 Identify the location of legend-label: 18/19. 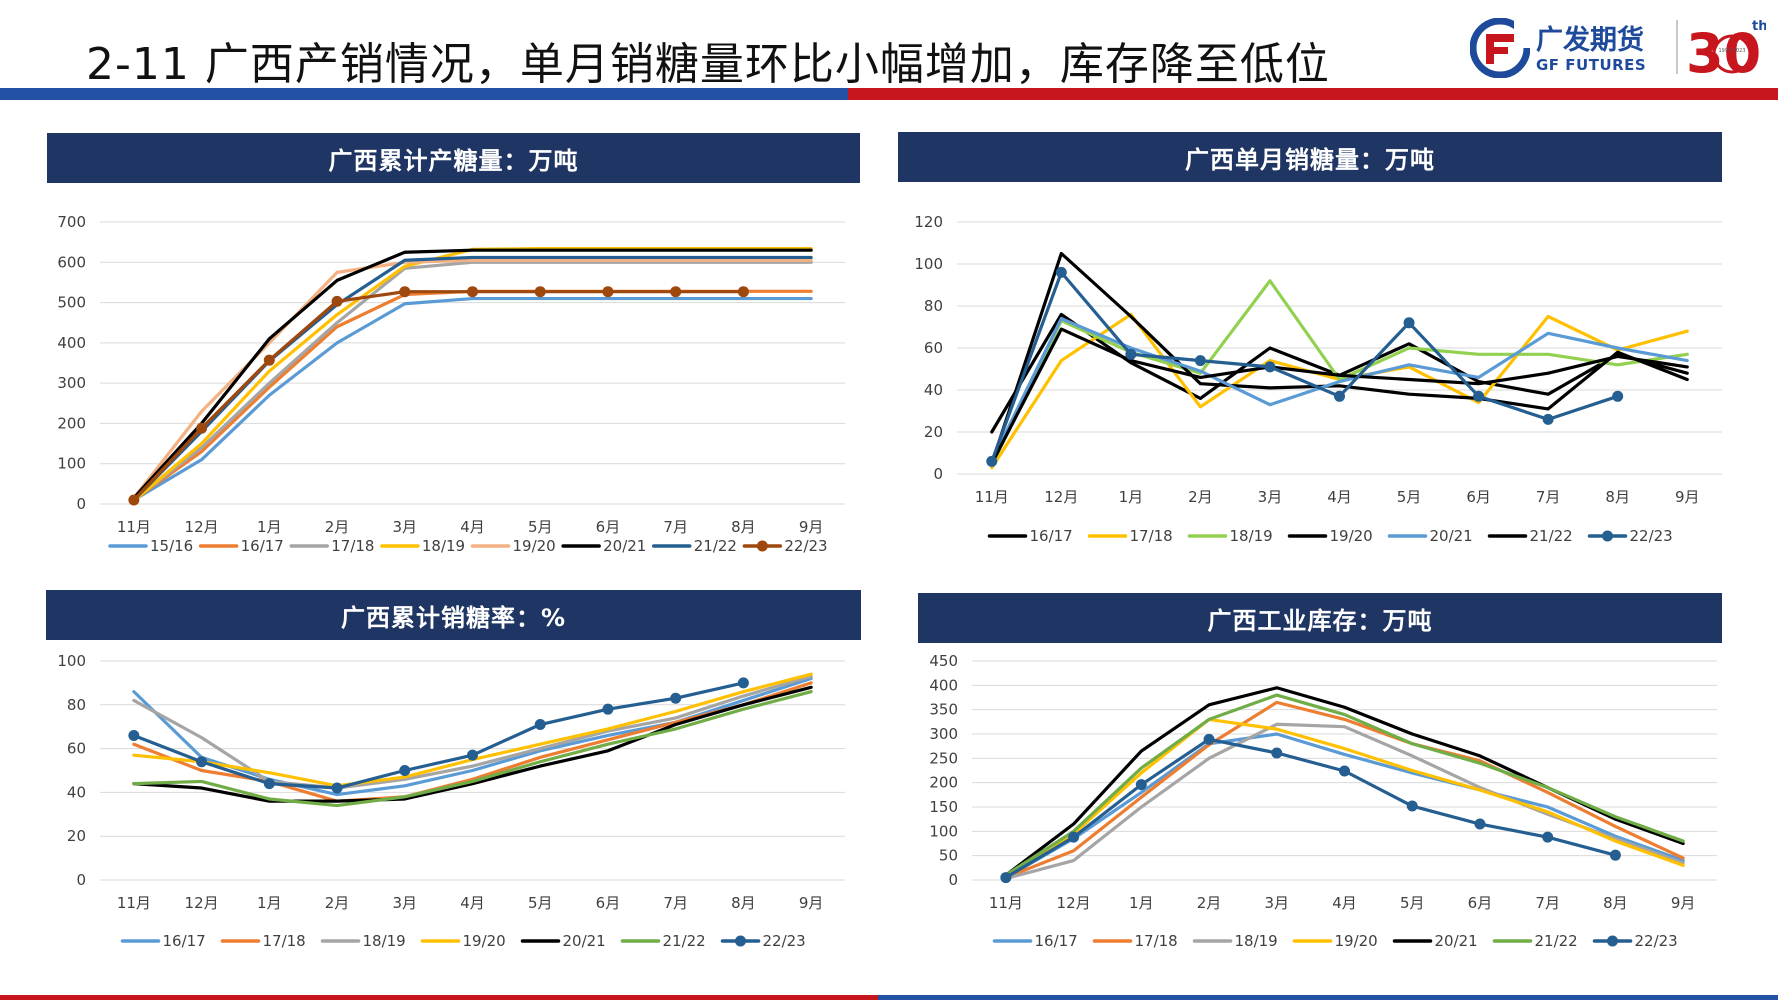
(384, 941).